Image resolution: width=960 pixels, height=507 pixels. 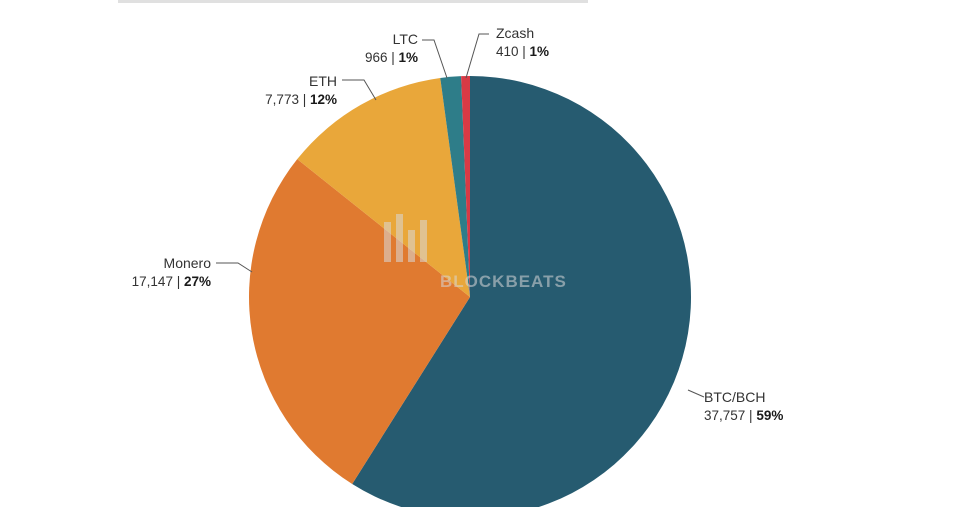 What do you see at coordinates (734, 397) in the screenshot?
I see `slice-label-btc-bch: BTC/BCH` at bounding box center [734, 397].